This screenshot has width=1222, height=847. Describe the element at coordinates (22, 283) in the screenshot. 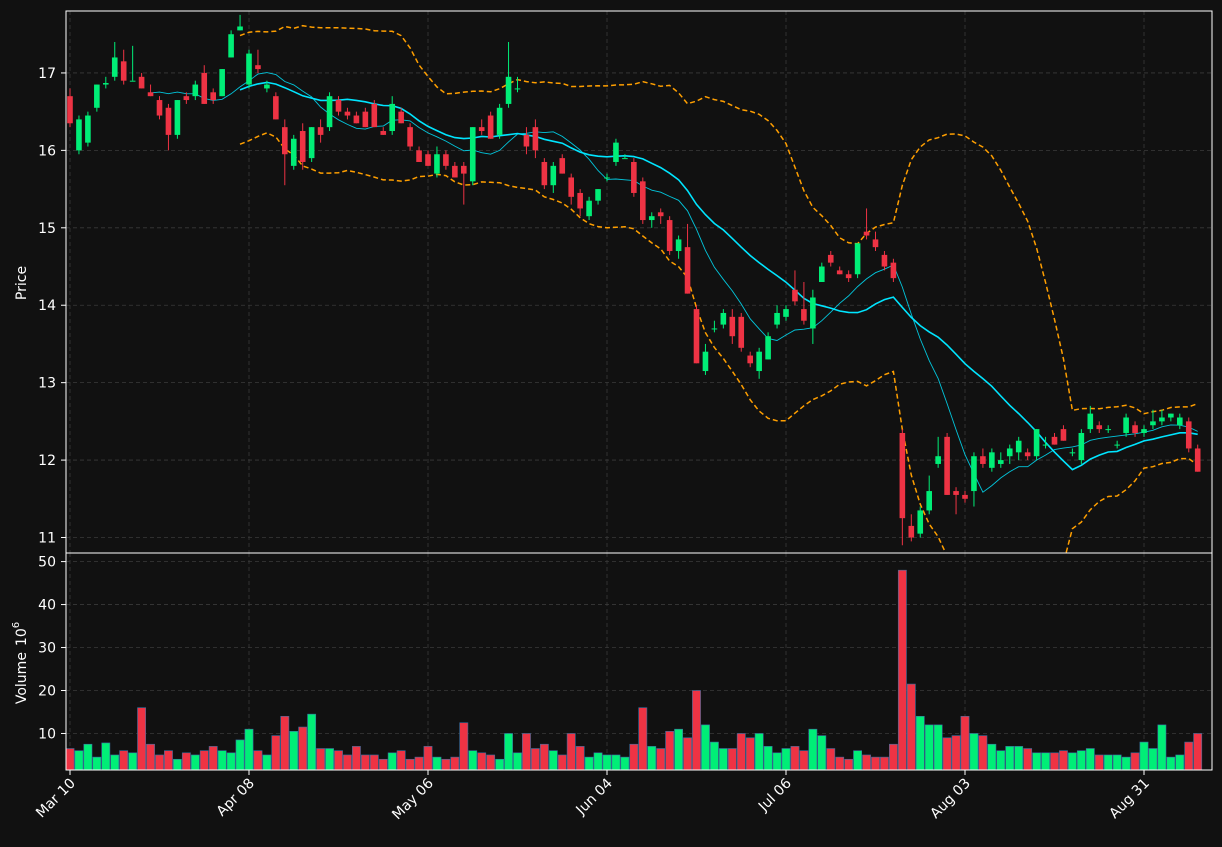

I see `price-axis-label: Price` at that location.